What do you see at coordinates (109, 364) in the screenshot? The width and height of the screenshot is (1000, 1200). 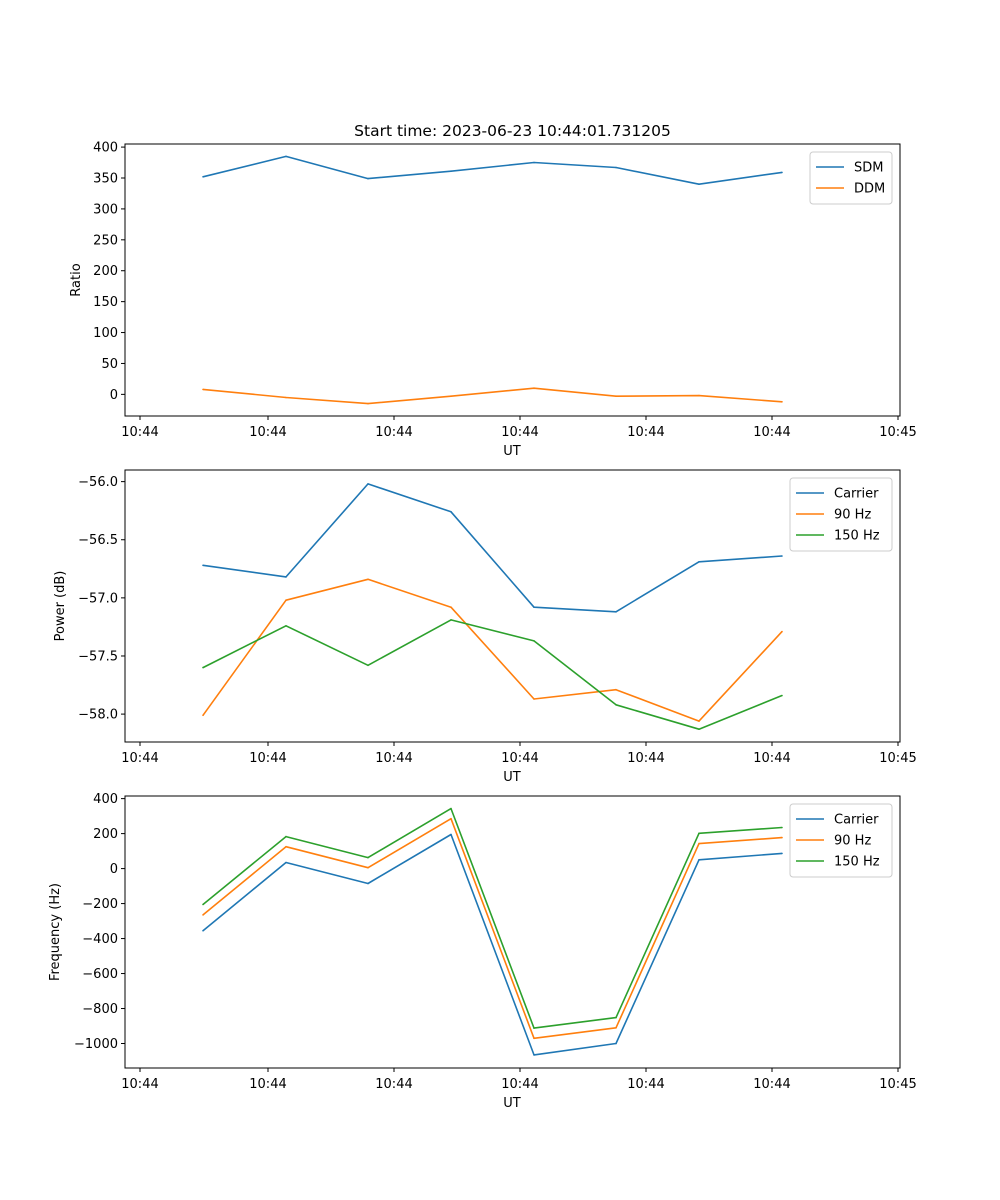 I see `y-tick-label: 50` at bounding box center [109, 364].